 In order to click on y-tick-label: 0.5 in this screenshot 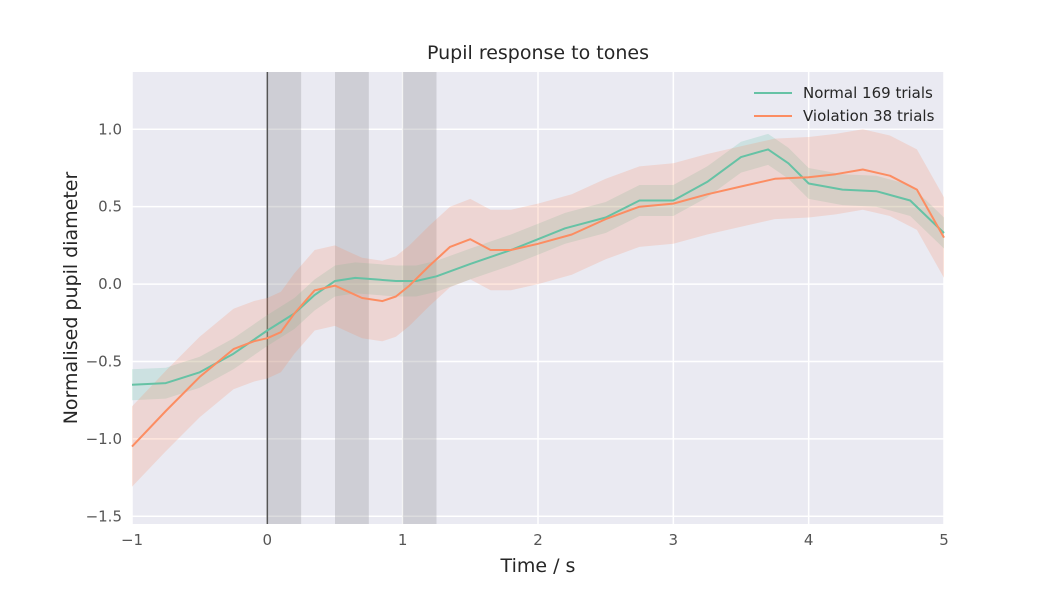, I will do `click(110, 207)`.